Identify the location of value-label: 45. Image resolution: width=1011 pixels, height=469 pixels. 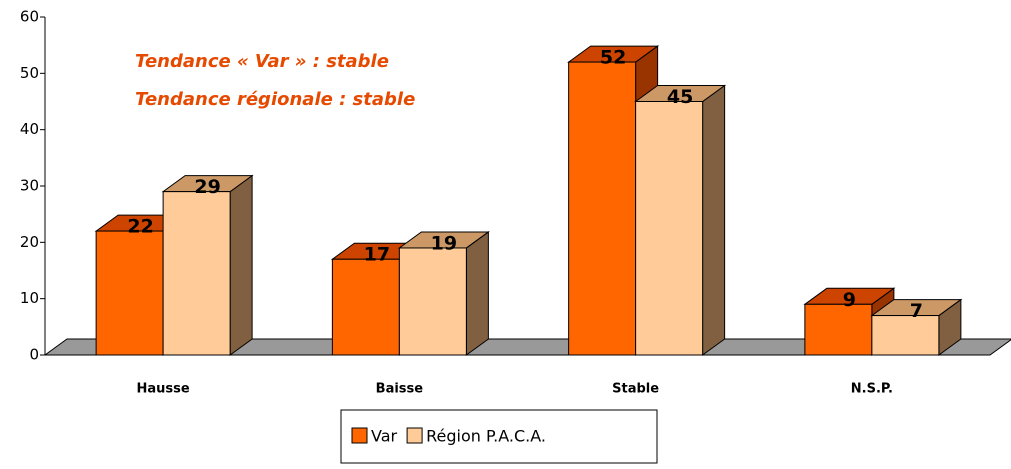
(680, 97).